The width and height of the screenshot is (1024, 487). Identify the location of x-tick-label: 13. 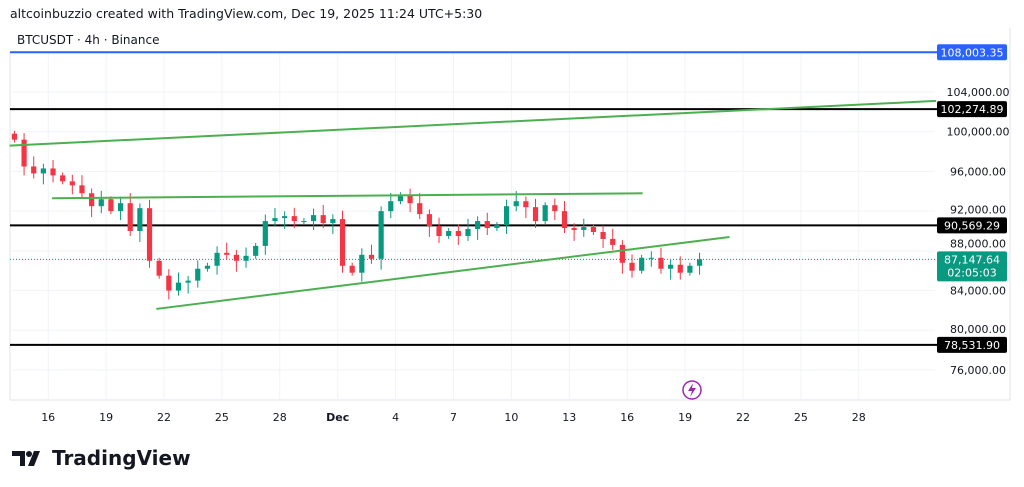
(569, 417).